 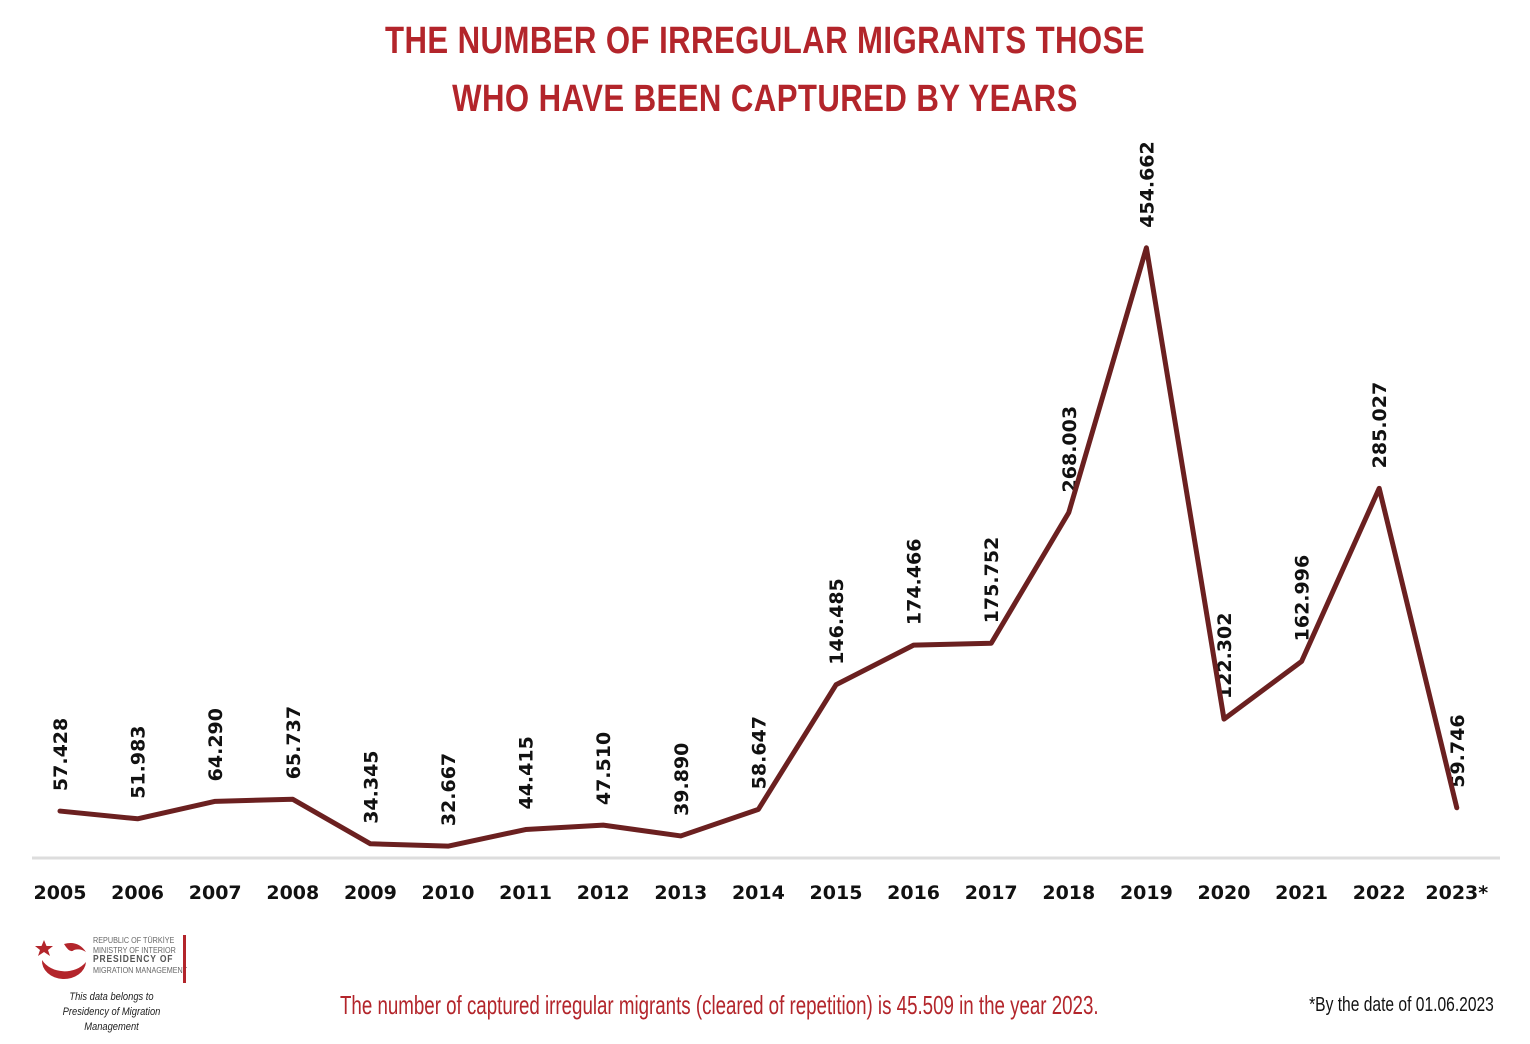 I want to click on data-label: 47.510, so click(x=604, y=768).